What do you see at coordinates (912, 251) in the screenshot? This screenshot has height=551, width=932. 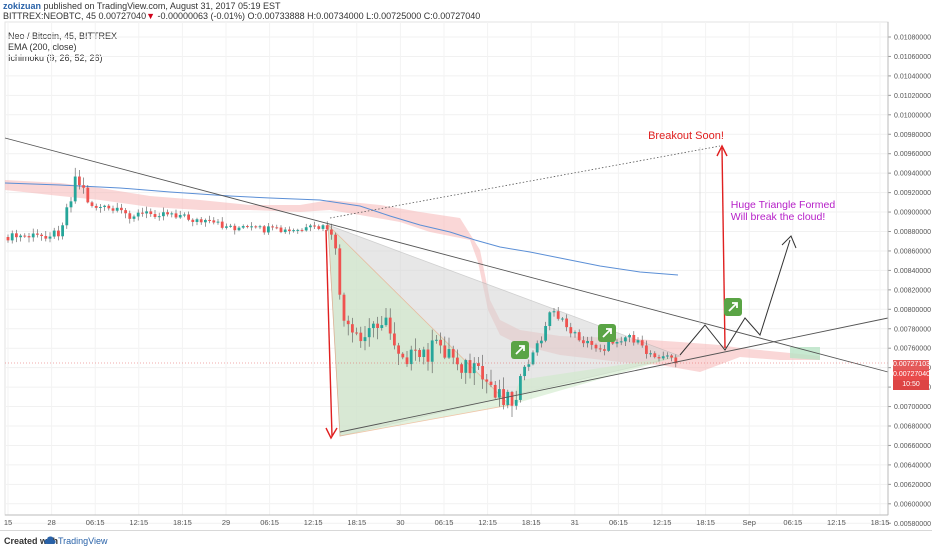 I see `y-tick-label: 0.00860000` at bounding box center [912, 251].